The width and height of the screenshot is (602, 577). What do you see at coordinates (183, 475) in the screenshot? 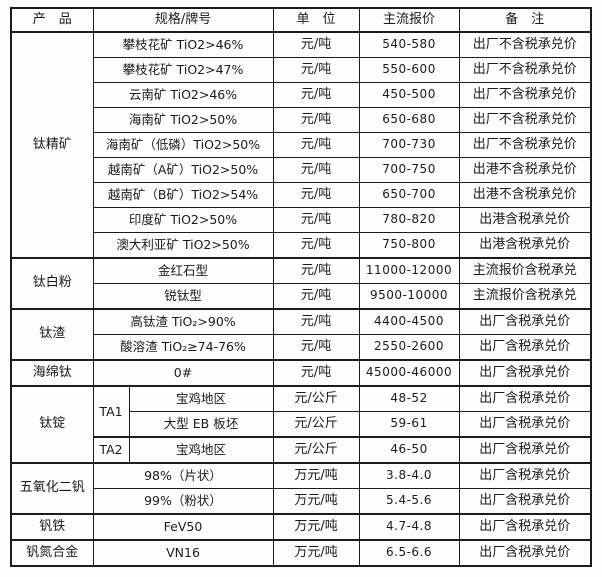
I see `spec-cell: 98%（片状）` at bounding box center [183, 475].